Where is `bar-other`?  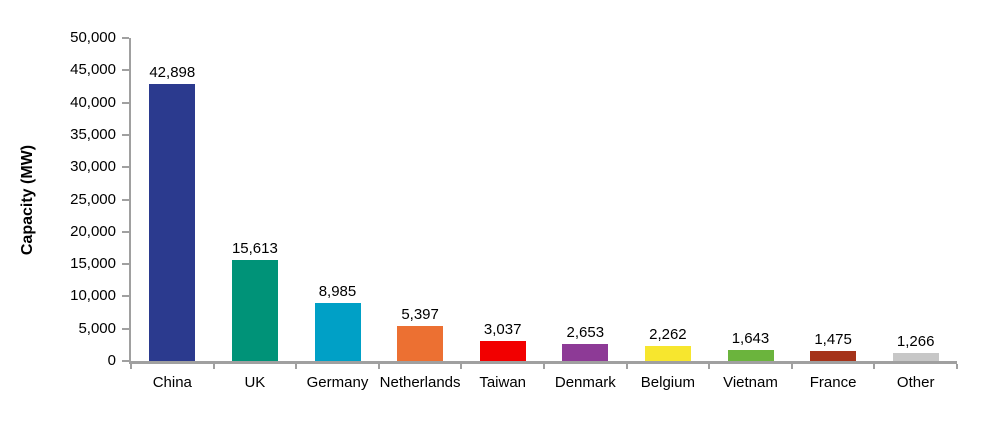
bar-other is located at coordinates (915, 357).